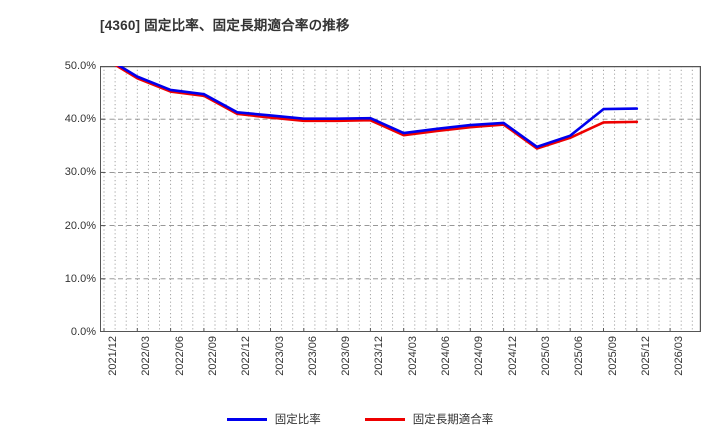 The image size is (720, 440). What do you see at coordinates (679, 356) in the screenshot?
I see `x-axis-tick-label: 2026/03` at bounding box center [679, 356].